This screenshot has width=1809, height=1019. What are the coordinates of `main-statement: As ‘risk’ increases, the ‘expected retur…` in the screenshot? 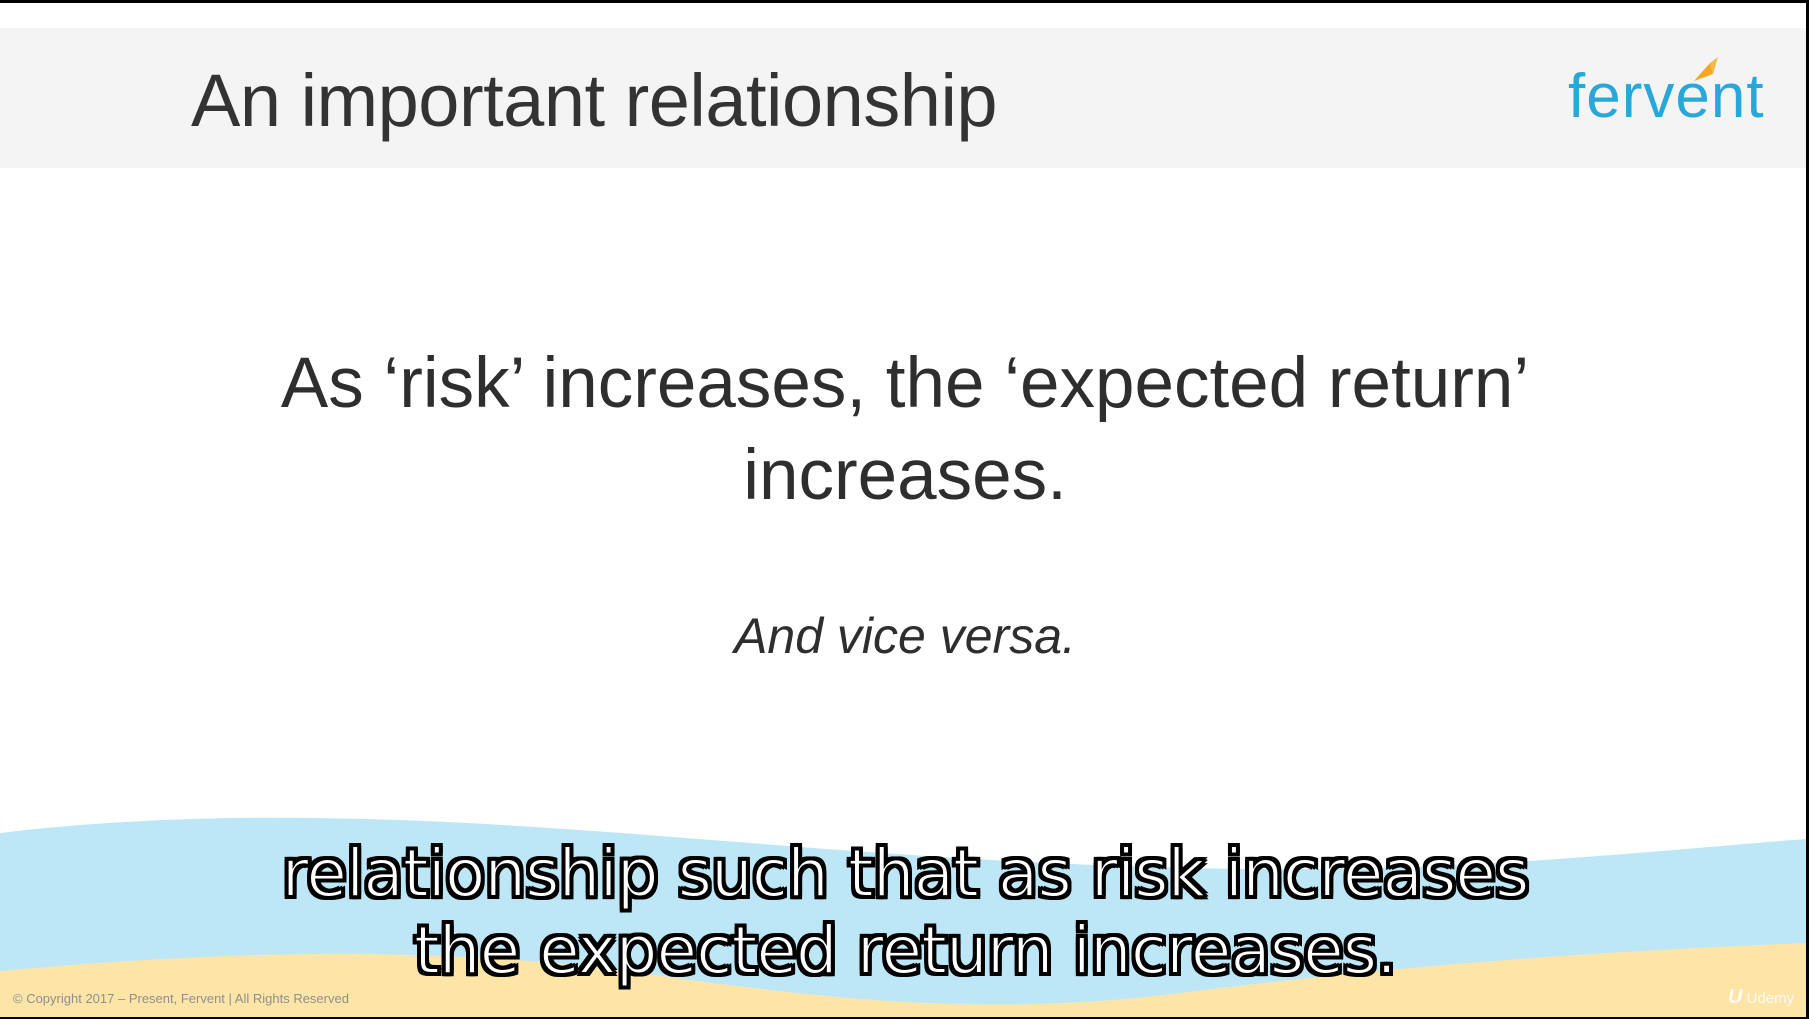 It's located at (905, 429).